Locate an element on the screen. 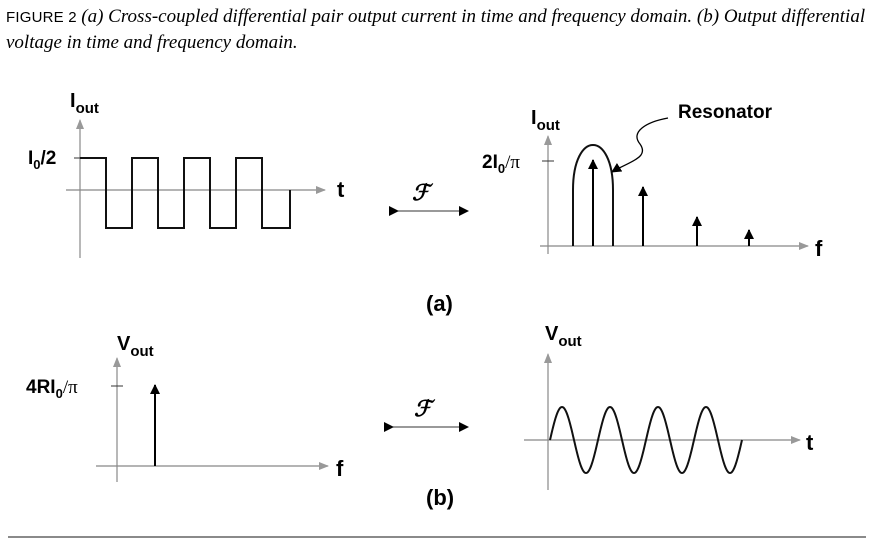 This screenshot has width=876, height=548. fourier-transform-arrow-b: ℱ is located at coordinates (426, 414).